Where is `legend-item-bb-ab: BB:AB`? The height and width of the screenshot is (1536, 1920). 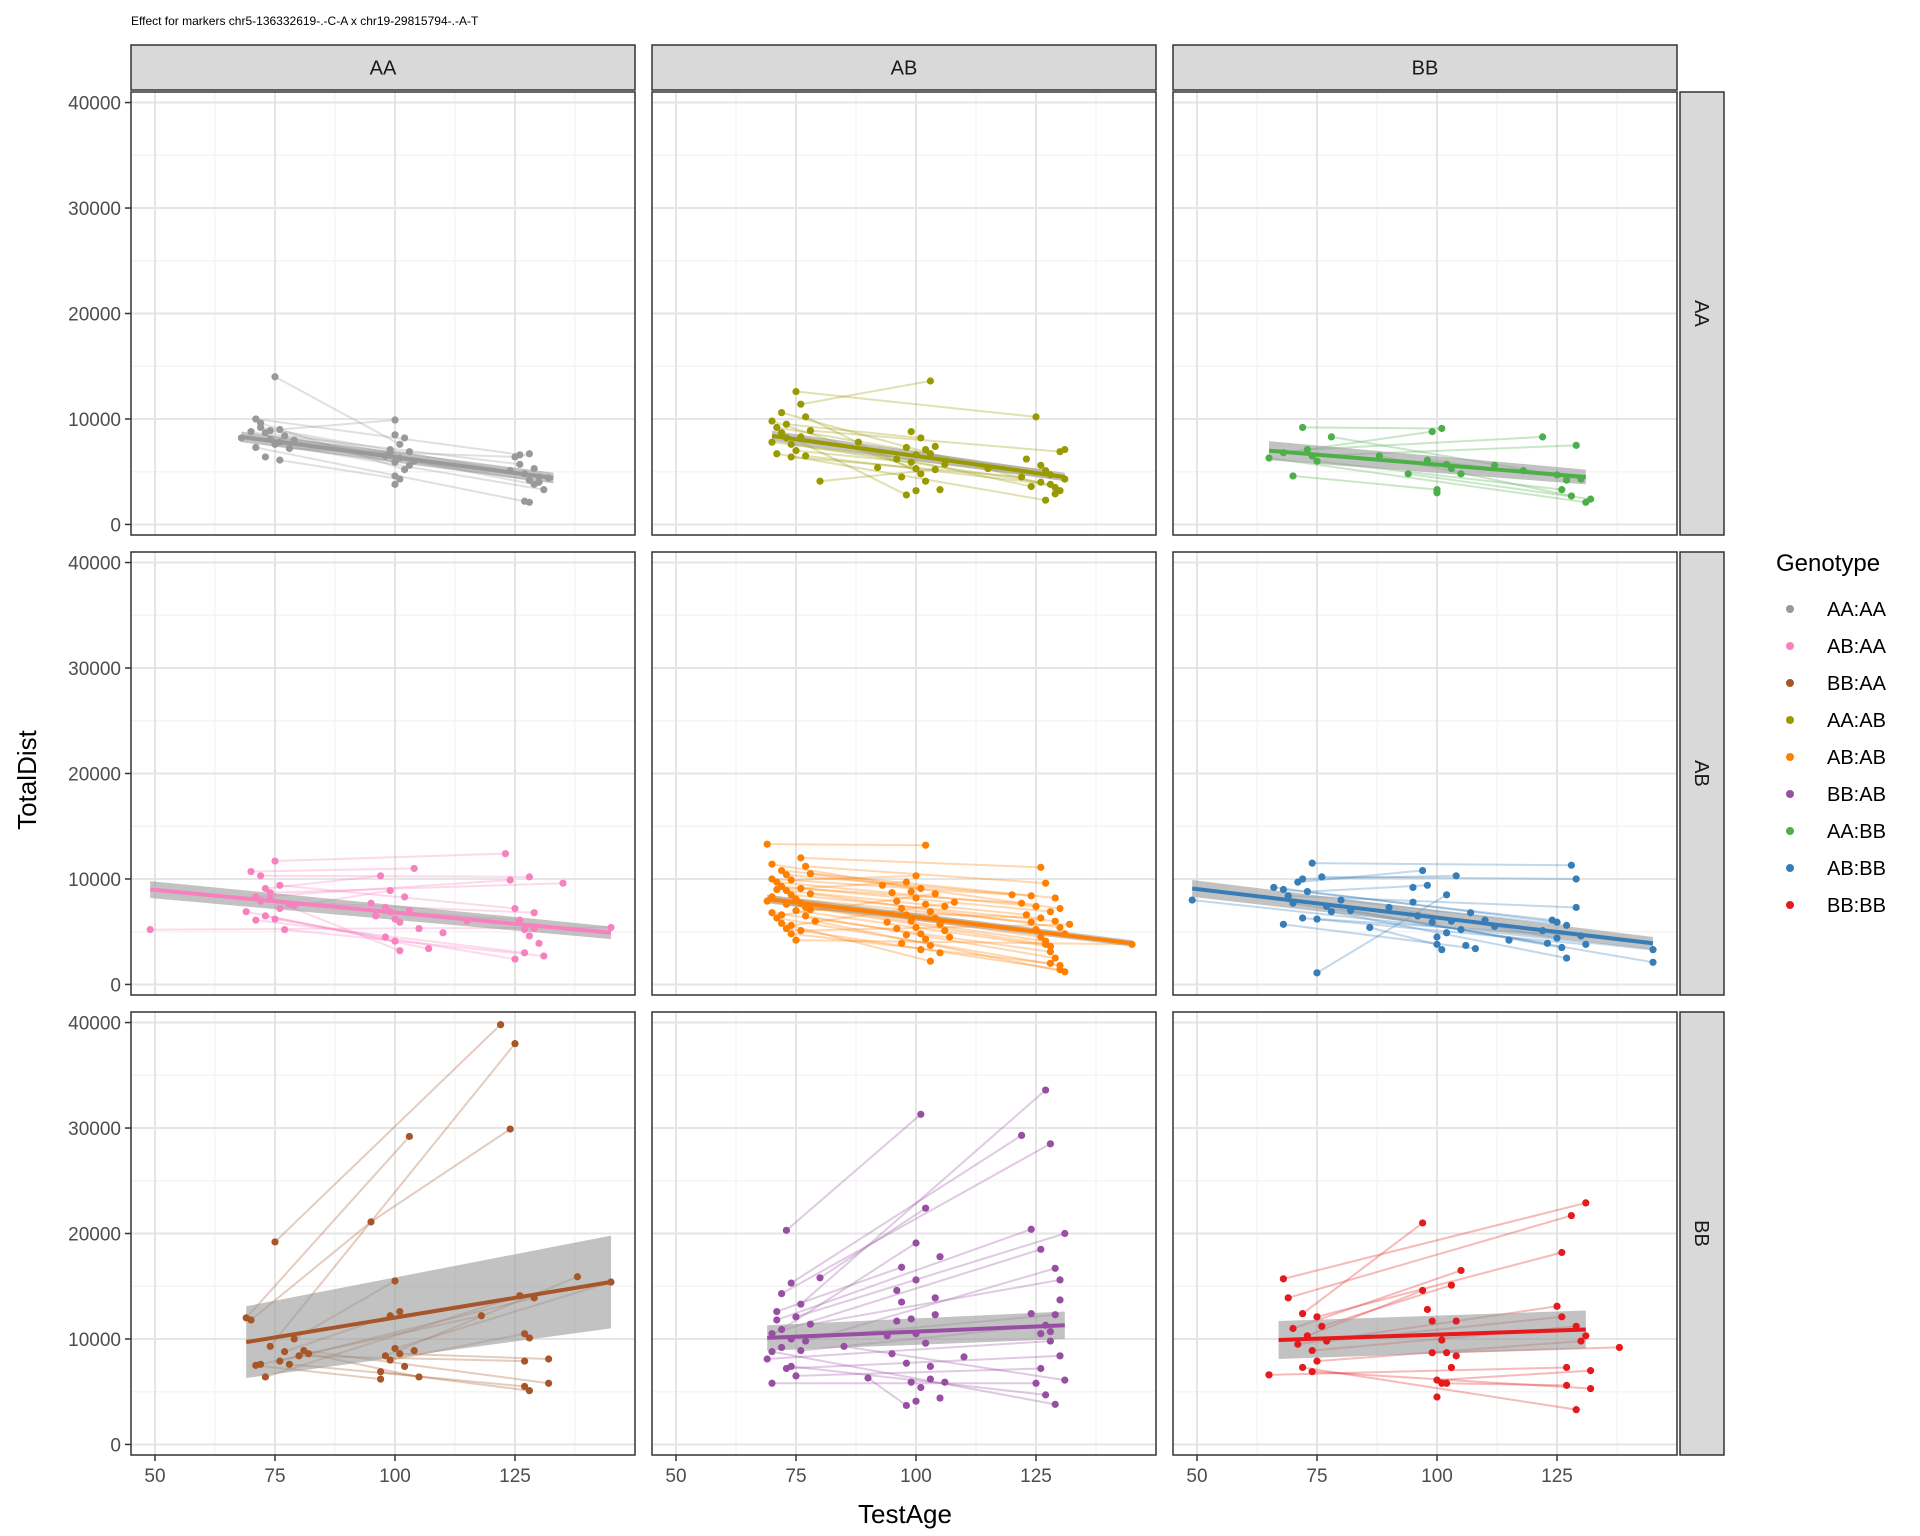 legend-item-bb-ab: BB:AB is located at coordinates (1836, 795).